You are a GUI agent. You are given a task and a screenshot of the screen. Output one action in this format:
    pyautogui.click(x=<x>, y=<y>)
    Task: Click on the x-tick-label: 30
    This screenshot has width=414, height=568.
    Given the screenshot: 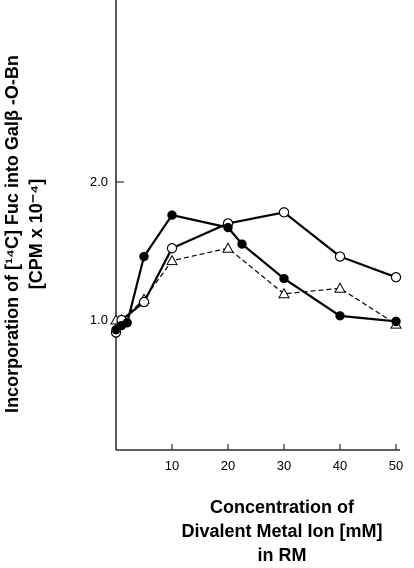 What is the action you would take?
    pyautogui.click(x=284, y=465)
    